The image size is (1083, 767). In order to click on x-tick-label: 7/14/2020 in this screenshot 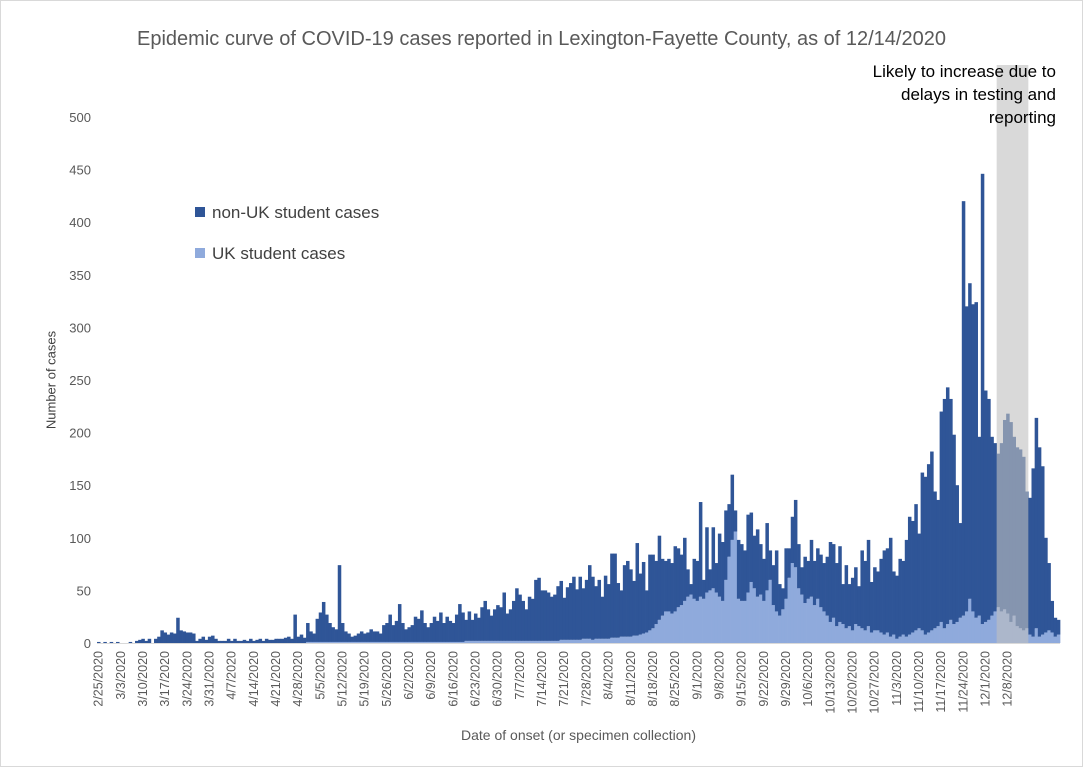, I will do `click(542, 679)`.